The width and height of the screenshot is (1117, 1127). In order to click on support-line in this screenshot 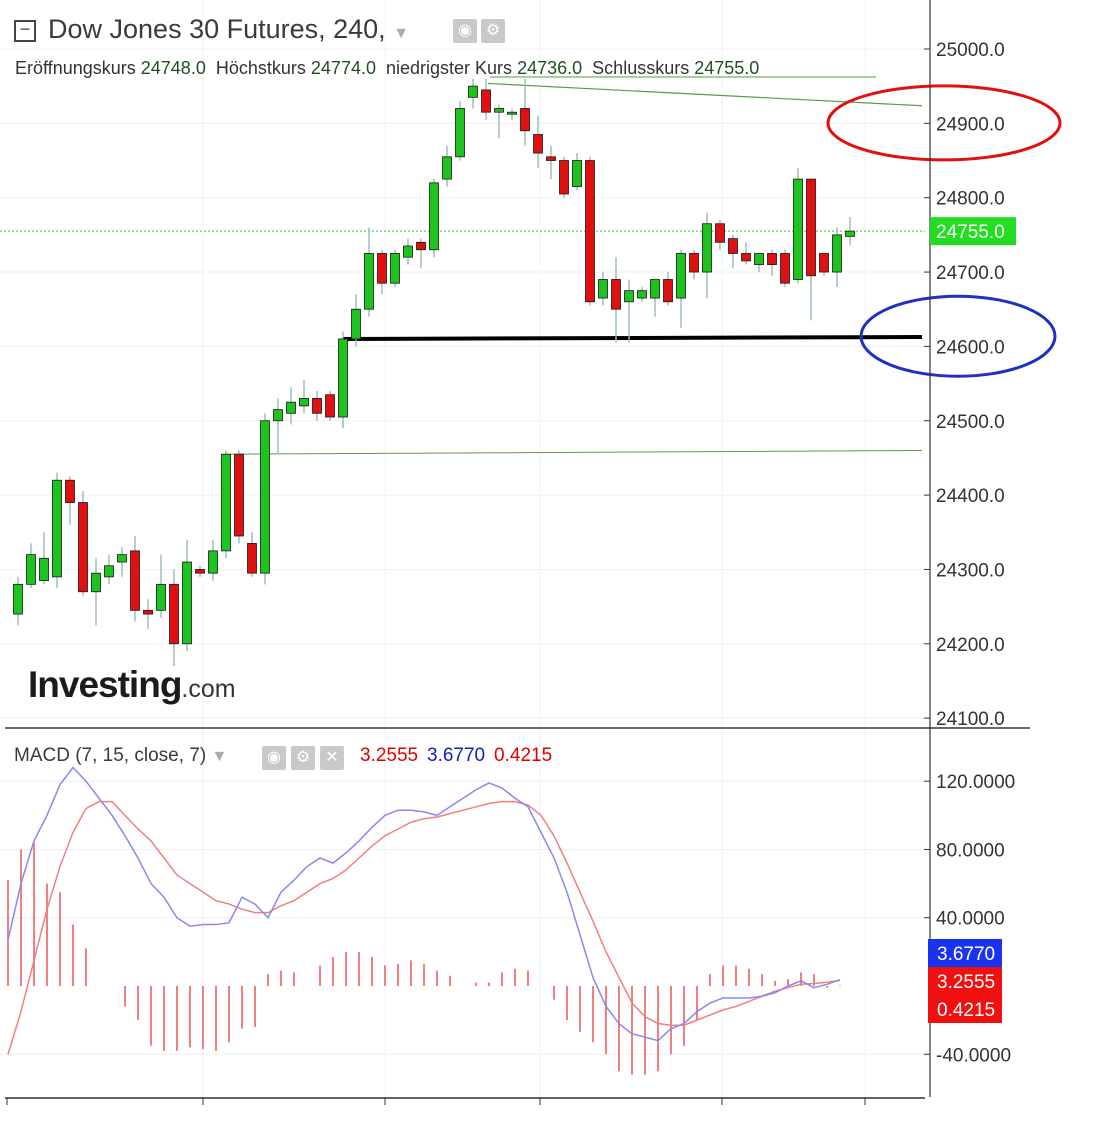, I will do `click(632, 337)`.